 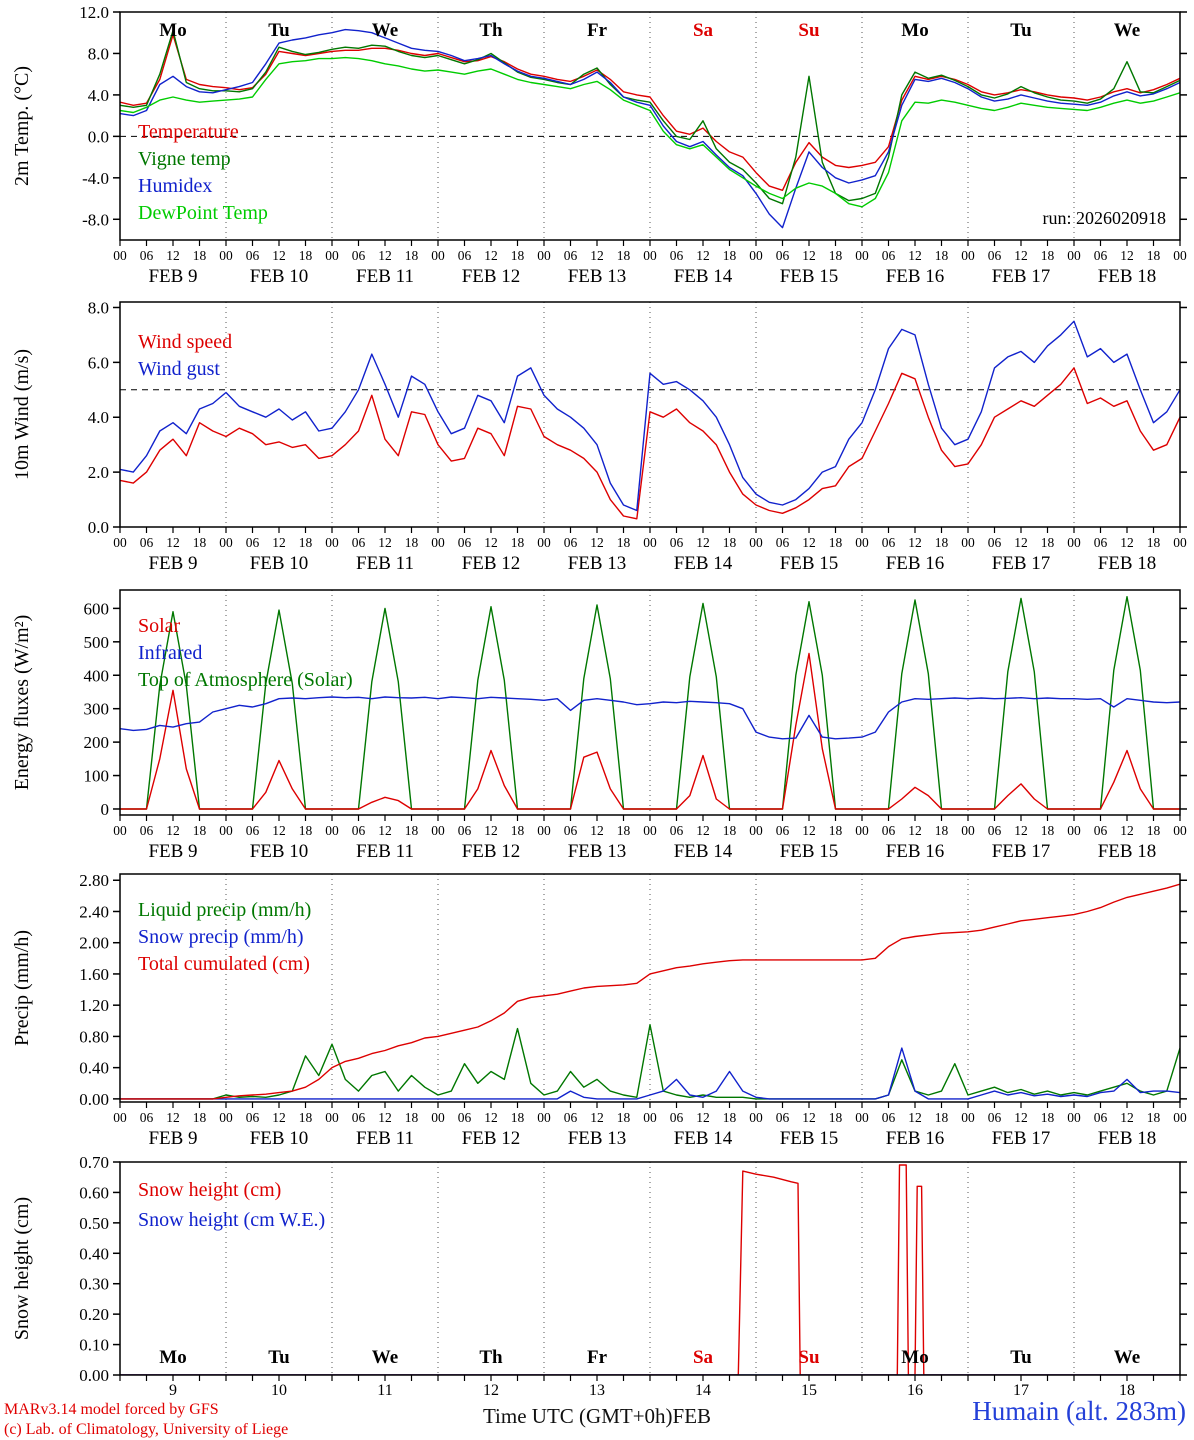 What do you see at coordinates (170, 653) in the screenshot?
I see `svg-text: Infrared` at bounding box center [170, 653].